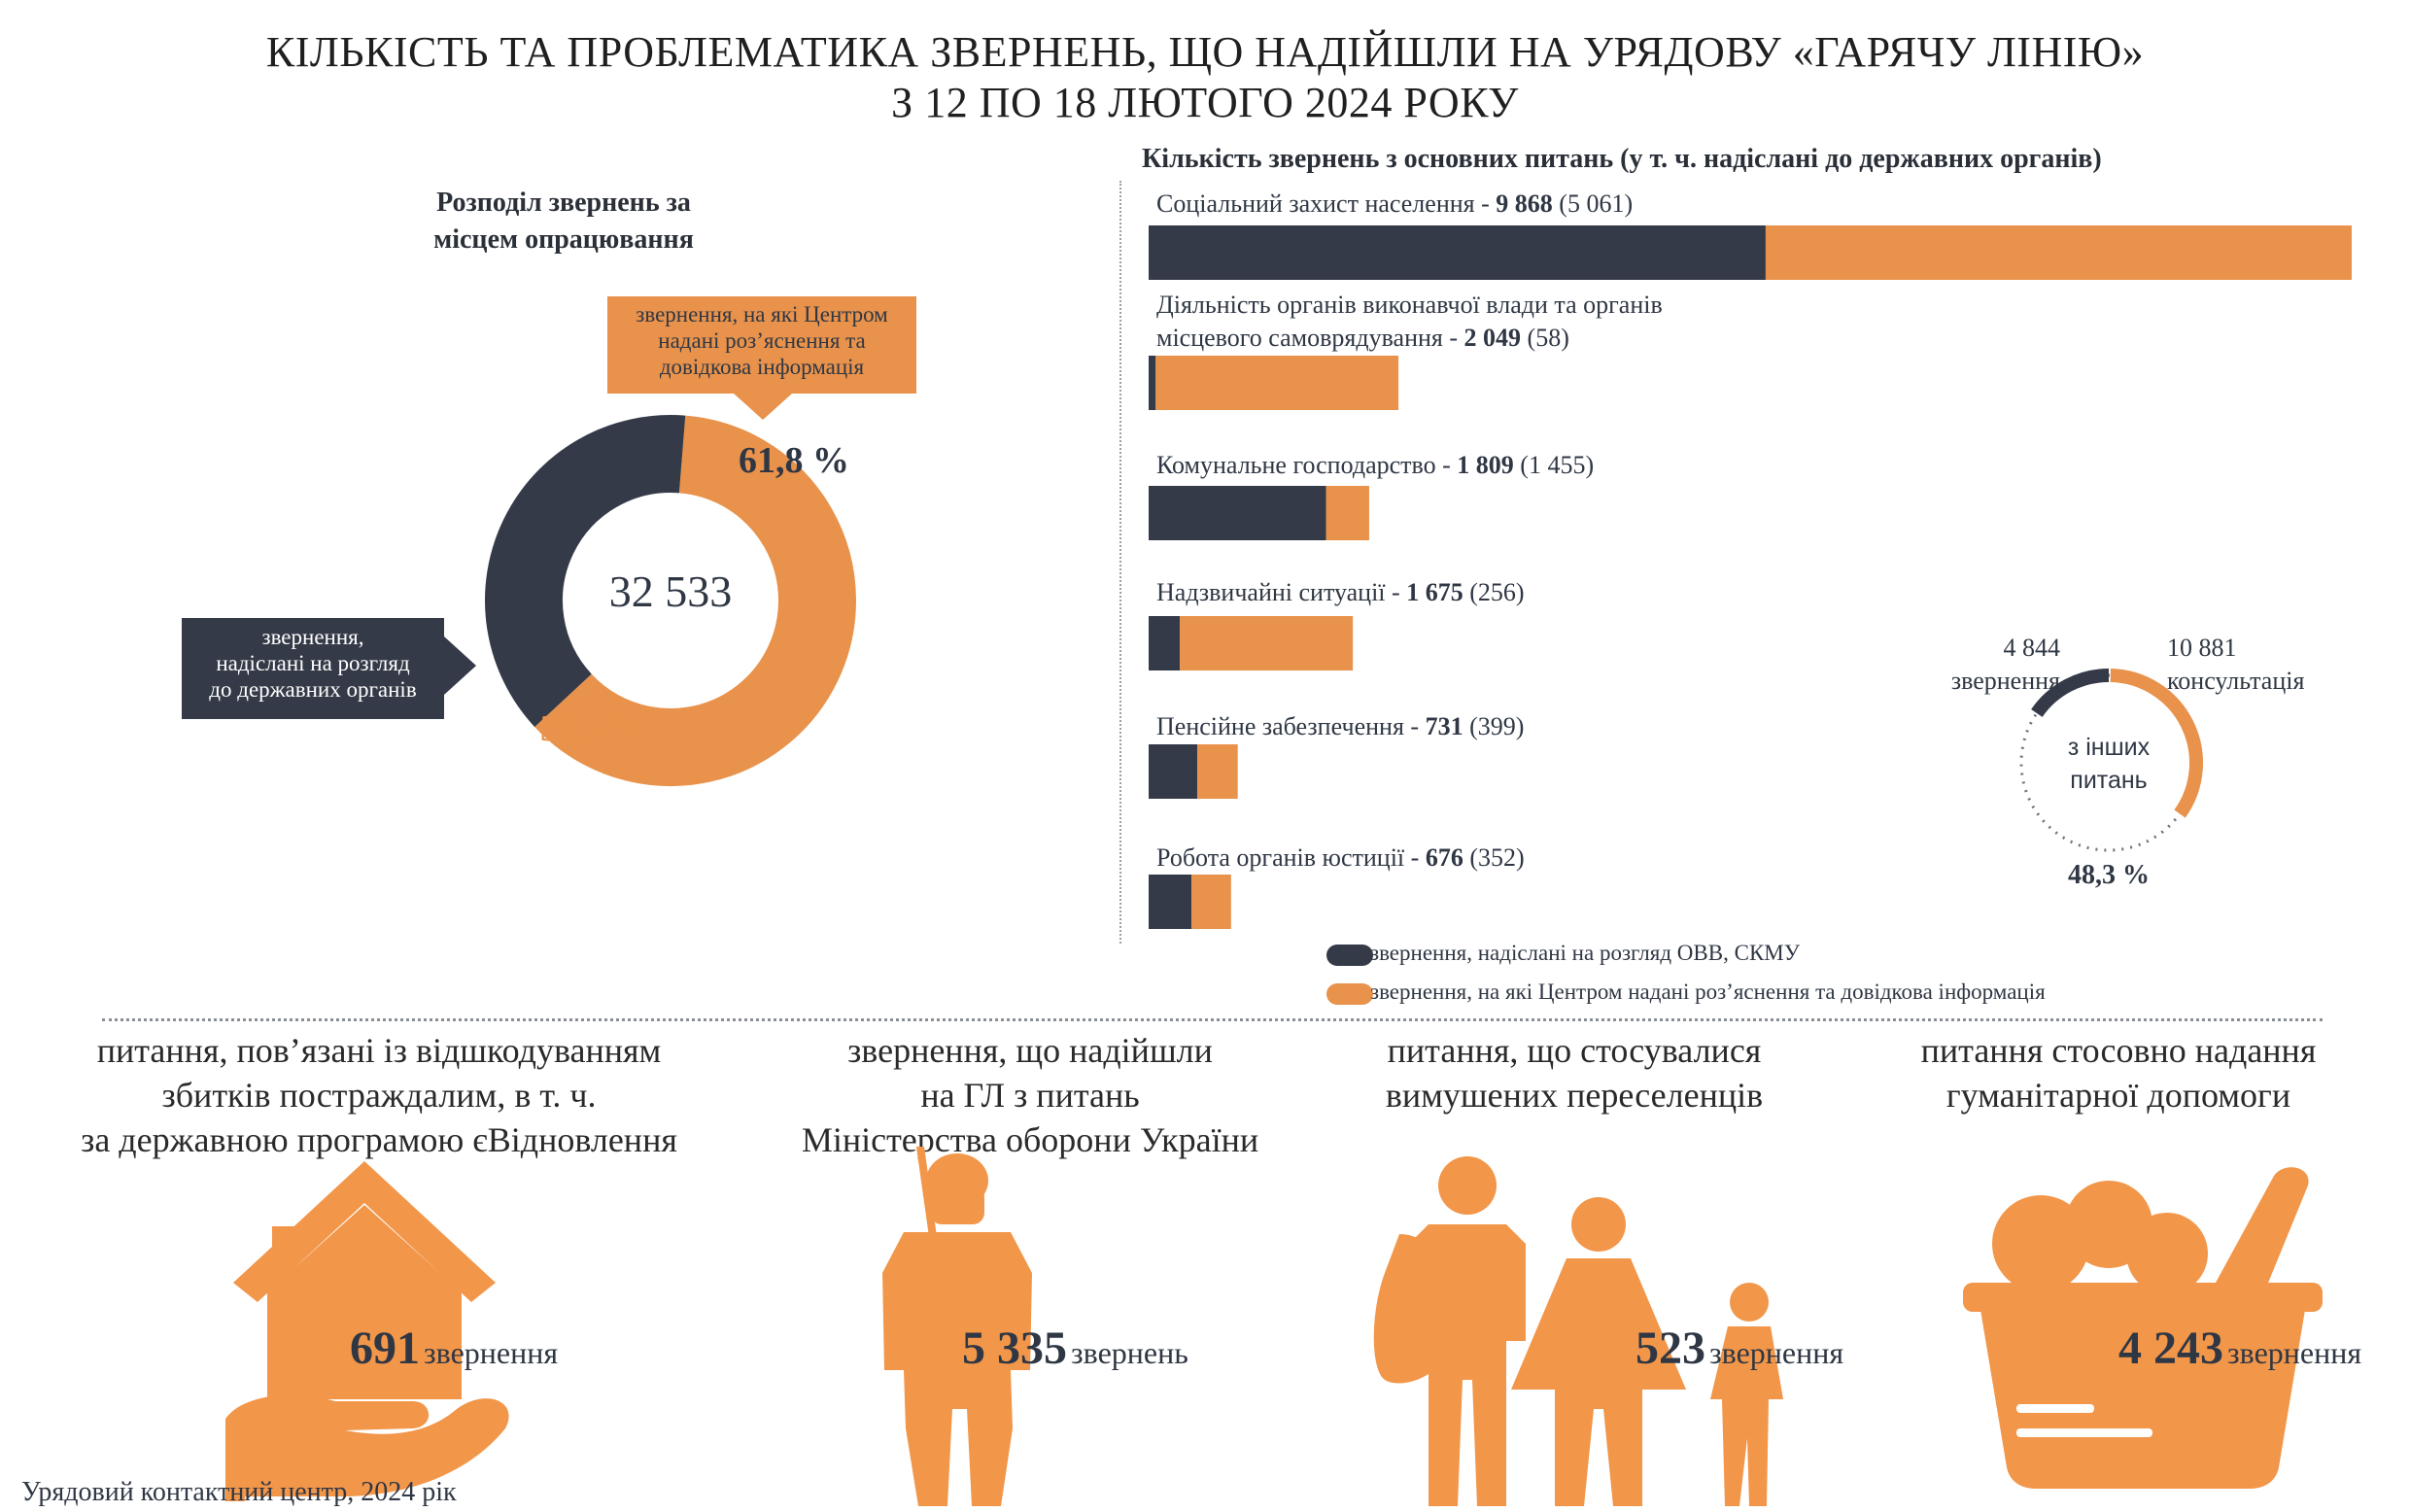 The width and height of the screenshot is (2410, 1512). I want to click on donut-title-line2: місцем опрацювання, so click(563, 239).